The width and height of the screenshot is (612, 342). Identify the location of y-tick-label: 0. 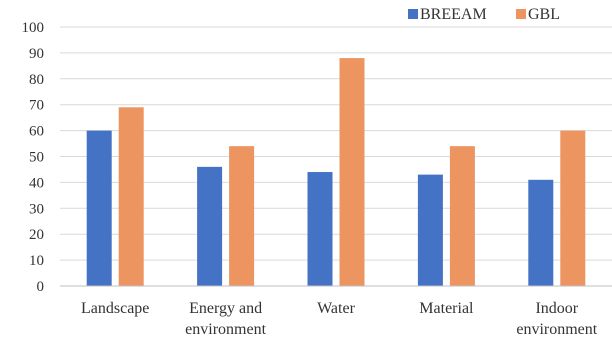
(41, 287).